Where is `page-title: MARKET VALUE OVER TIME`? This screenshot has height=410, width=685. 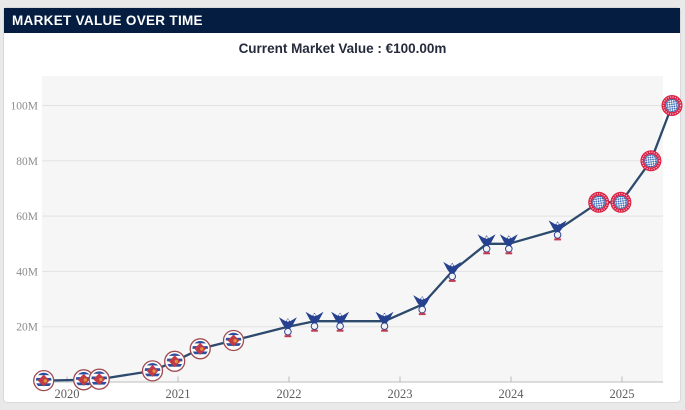 page-title: MARKET VALUE OVER TIME is located at coordinates (107, 20).